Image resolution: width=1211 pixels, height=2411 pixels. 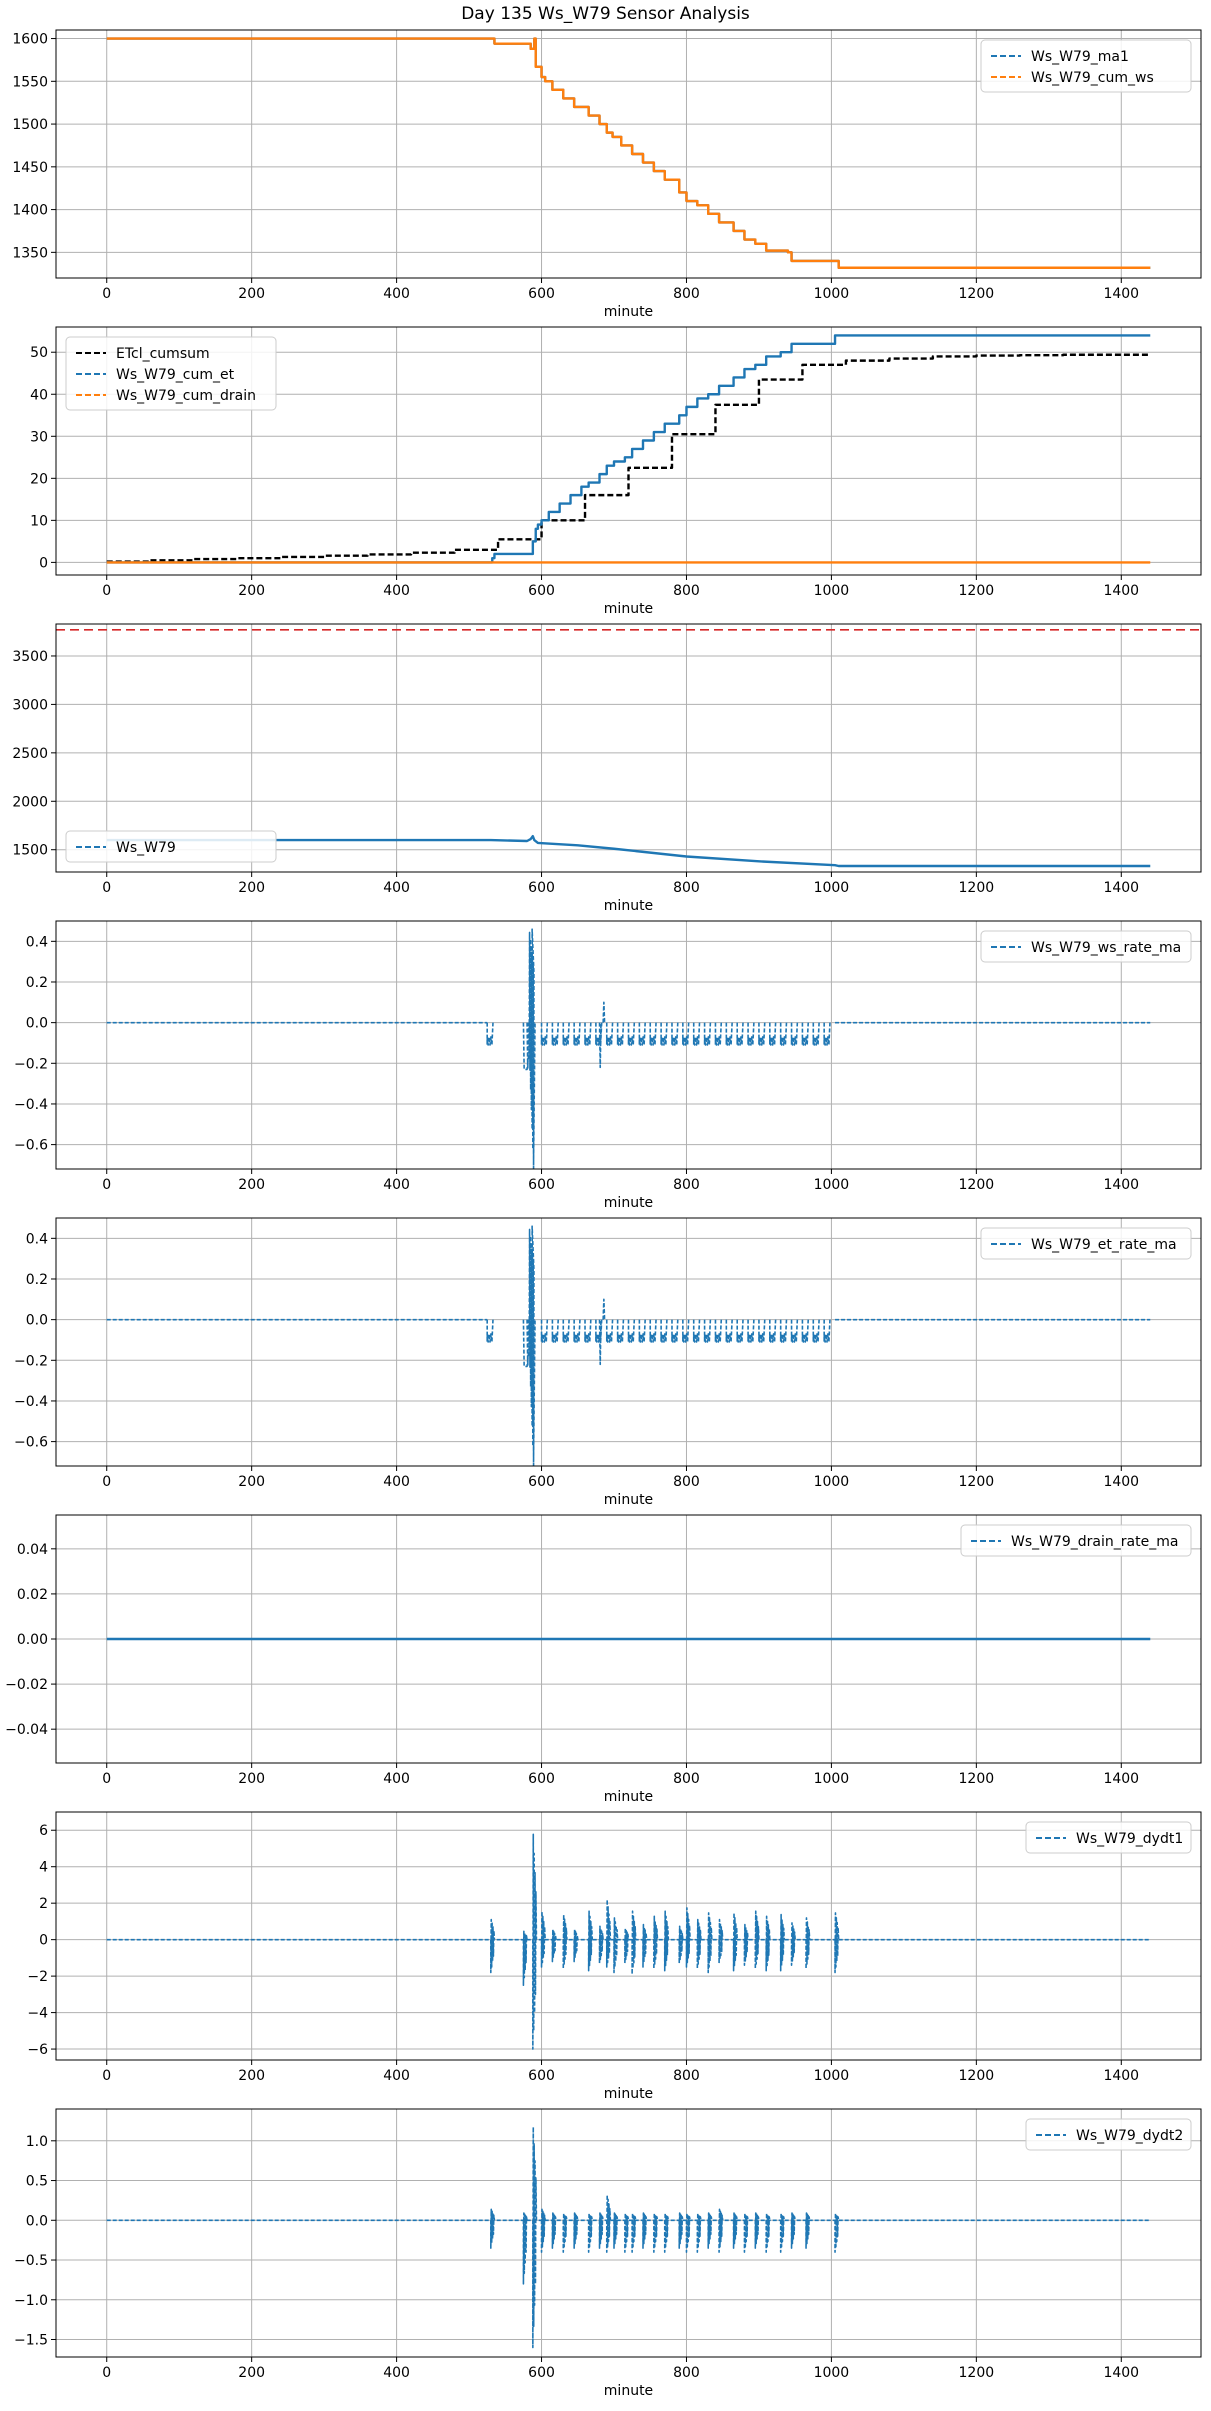 I want to click on y-tick-label: 3000, so click(x=30, y=705).